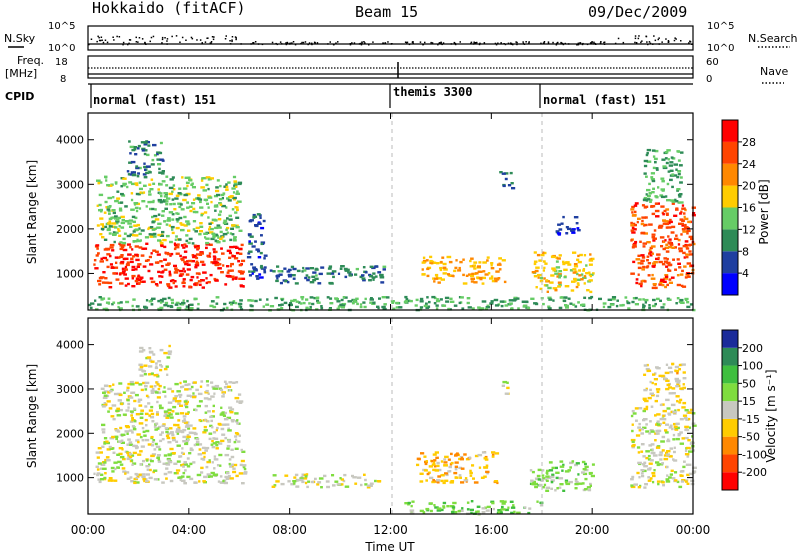 The width and height of the screenshot is (800, 554). Describe the element at coordinates (730, 152) in the screenshot. I see `power-colorbar-swatch` at that location.